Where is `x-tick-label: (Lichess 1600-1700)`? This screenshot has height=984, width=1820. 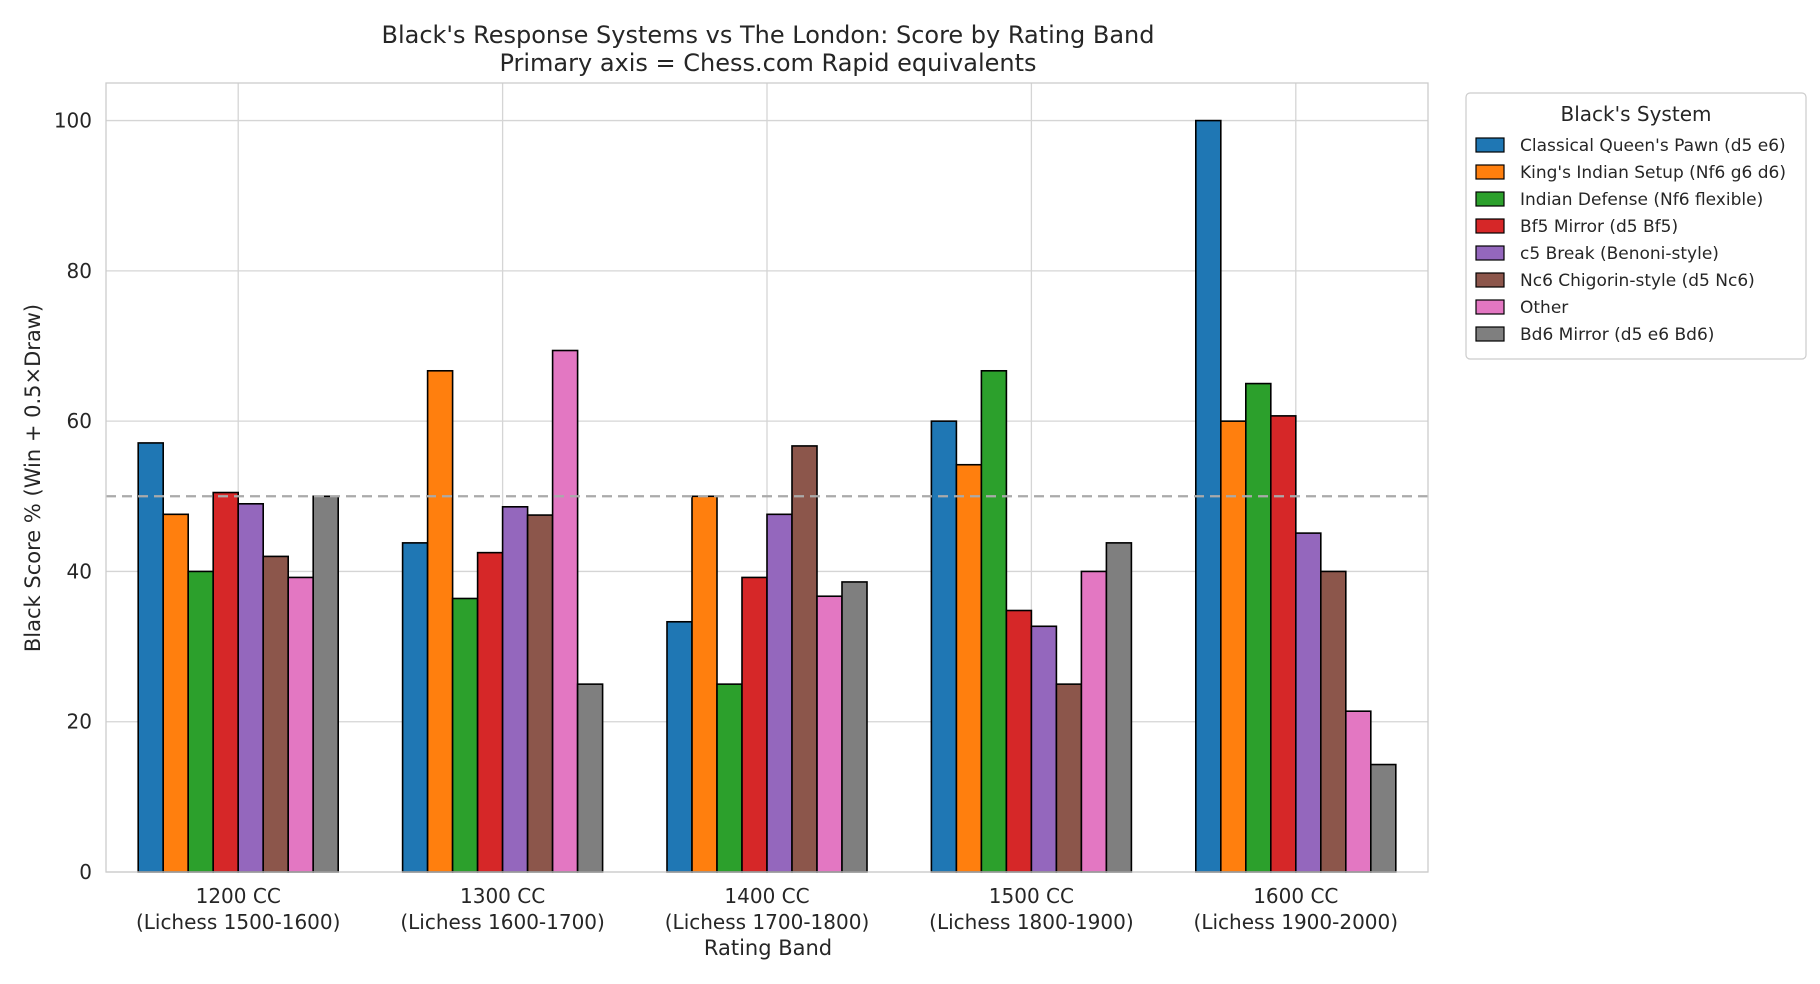
x-tick-label: (Lichess 1600-1700) is located at coordinates (502, 922).